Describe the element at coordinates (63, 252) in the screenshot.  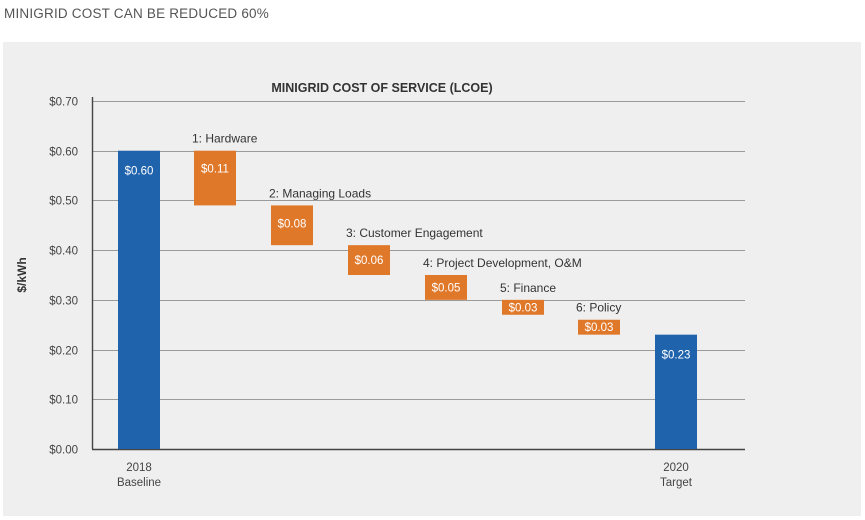
I see `y-tick-label: $0.40` at that location.